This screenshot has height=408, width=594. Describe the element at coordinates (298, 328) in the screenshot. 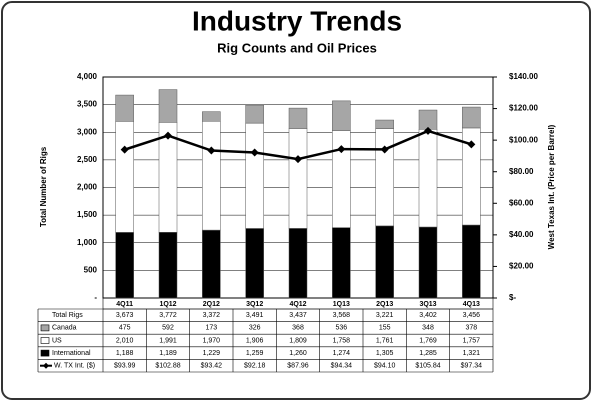

I see `table-value: 368` at that location.